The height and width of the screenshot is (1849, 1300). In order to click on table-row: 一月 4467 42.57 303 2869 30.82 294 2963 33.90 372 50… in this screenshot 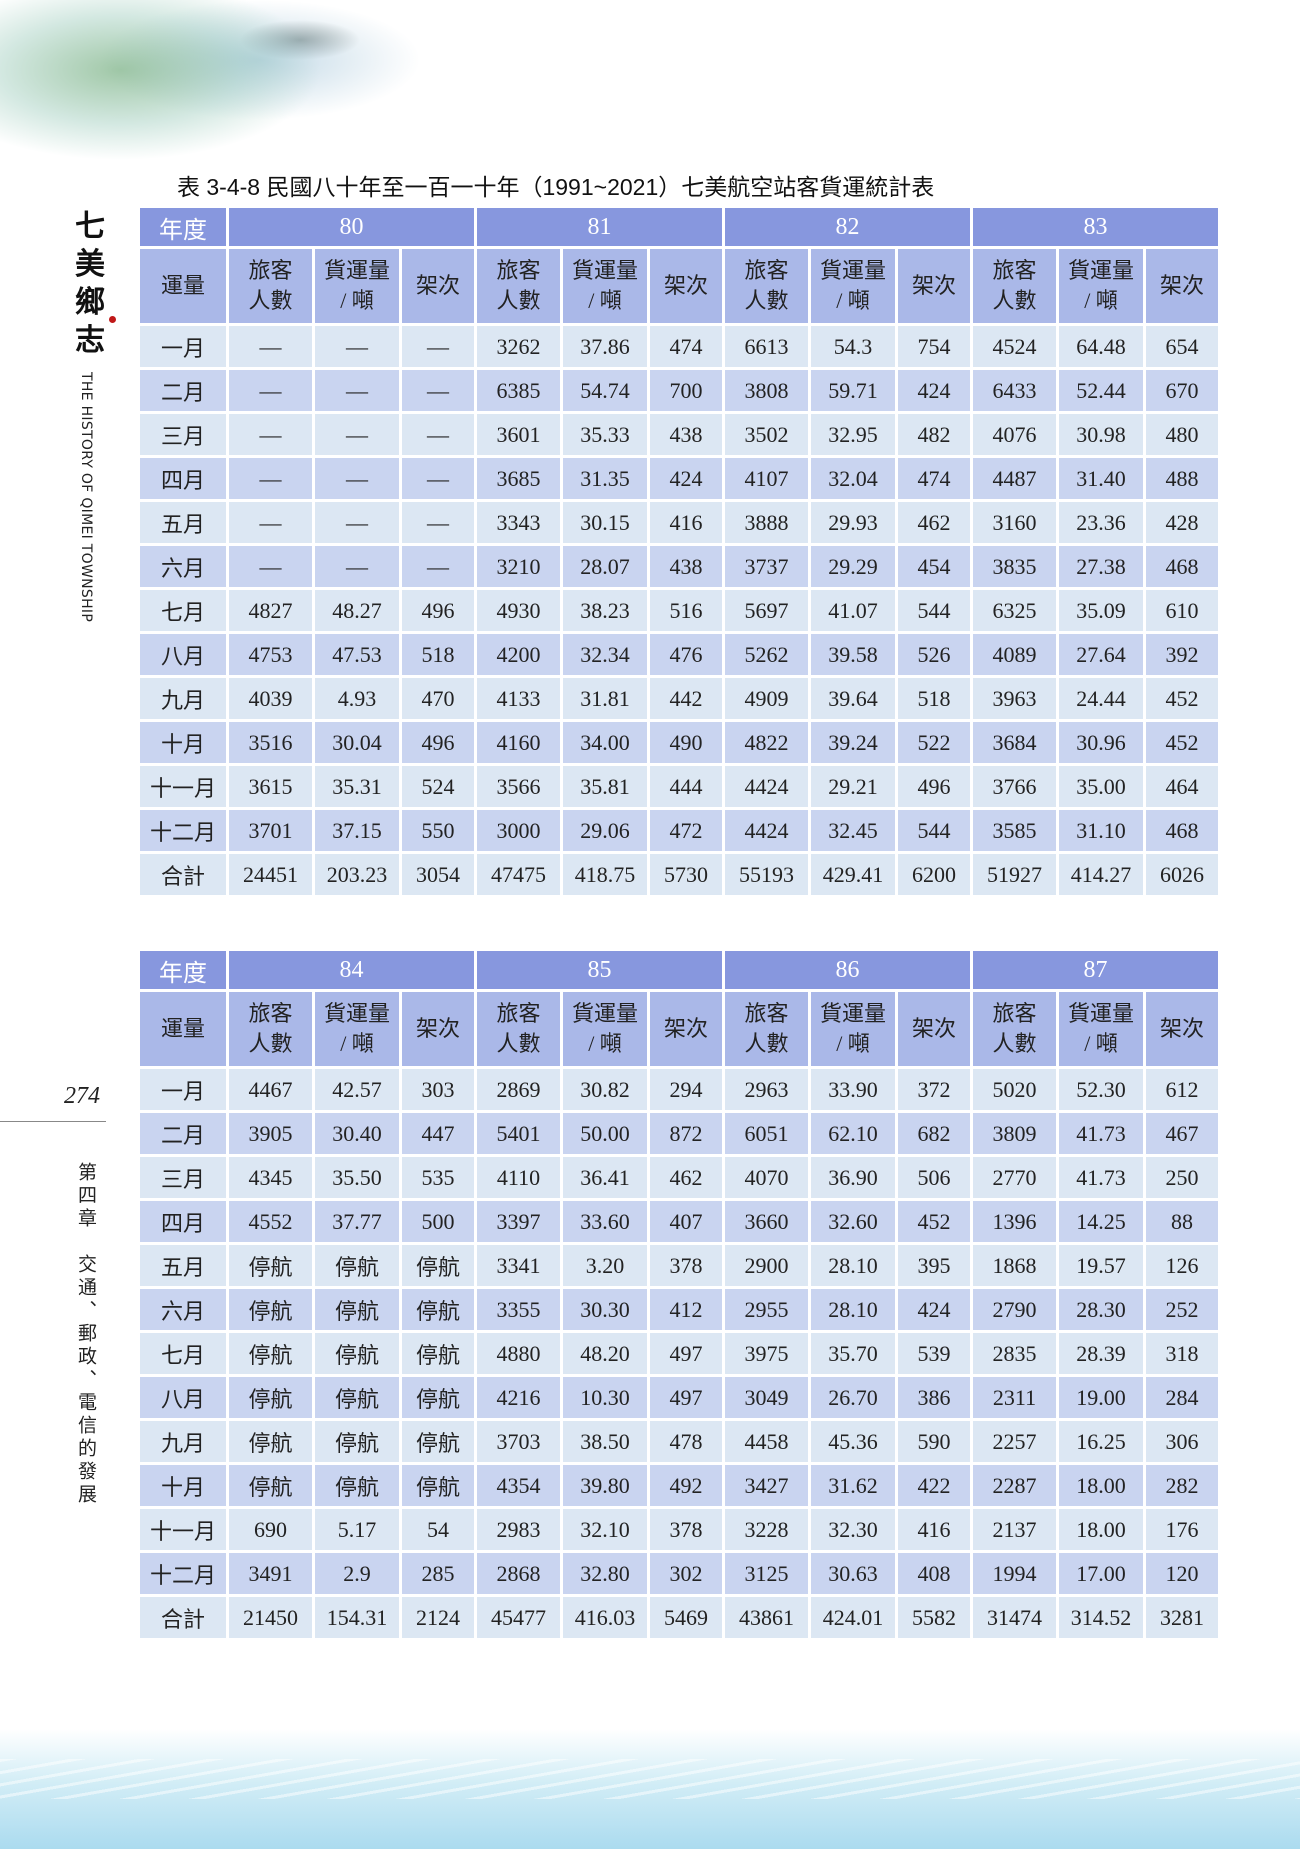, I will do `click(679, 1089)`.